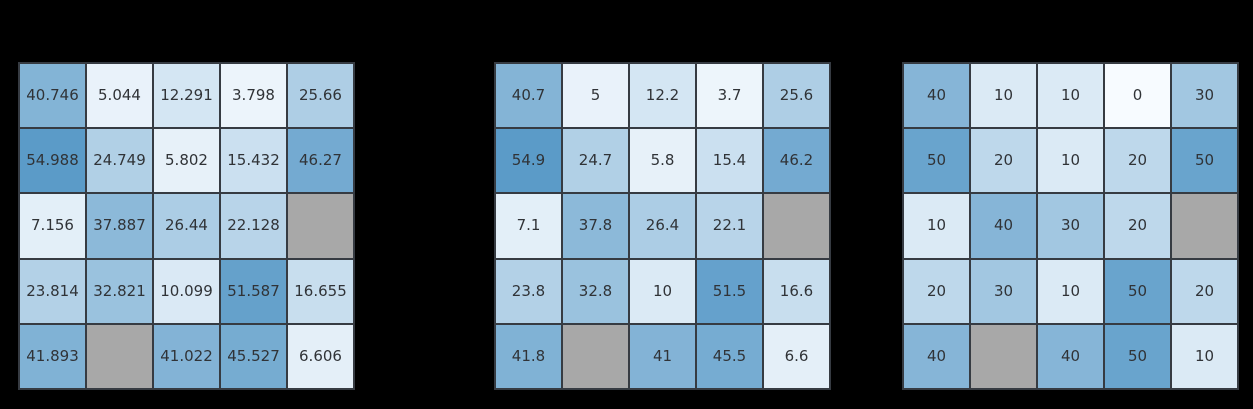 The width and height of the screenshot is (1253, 409). I want to click on heatmap-row: 41.893 41.022 45.527 6.606, so click(186, 356).